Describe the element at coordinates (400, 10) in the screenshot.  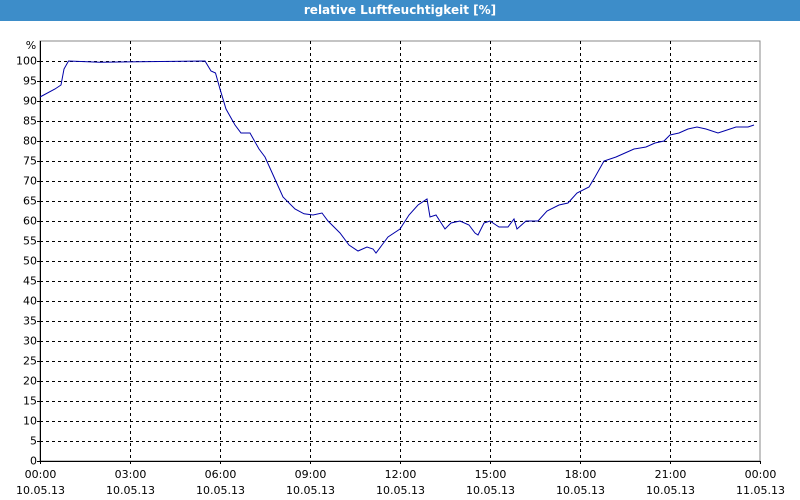
I see `chart-title: relative Luftfeuchtigkeit [%]` at that location.